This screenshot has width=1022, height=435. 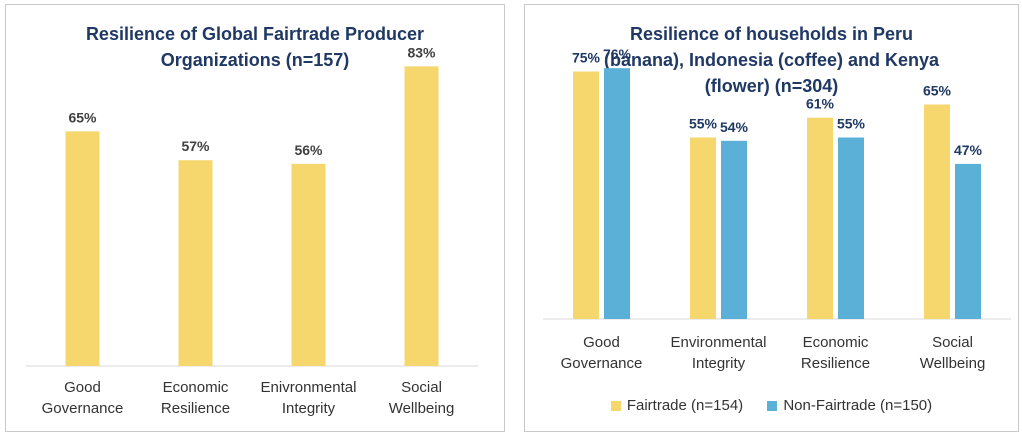 I want to click on right-chart-data-label: 75%, so click(x=586, y=58).